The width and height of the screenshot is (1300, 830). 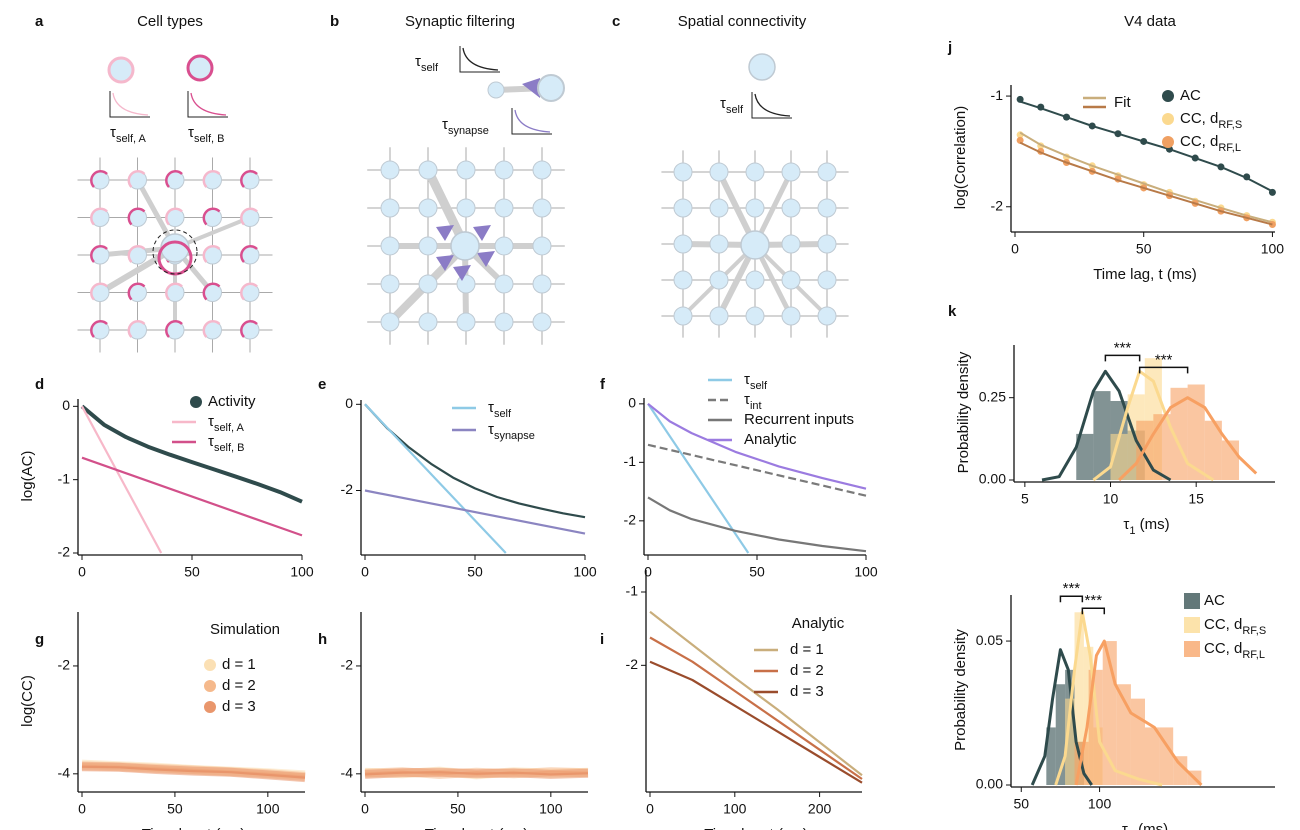 What do you see at coordinates (1152, 524) in the screenshot?
I see `x-axis-label-part: (ms)` at bounding box center [1152, 524].